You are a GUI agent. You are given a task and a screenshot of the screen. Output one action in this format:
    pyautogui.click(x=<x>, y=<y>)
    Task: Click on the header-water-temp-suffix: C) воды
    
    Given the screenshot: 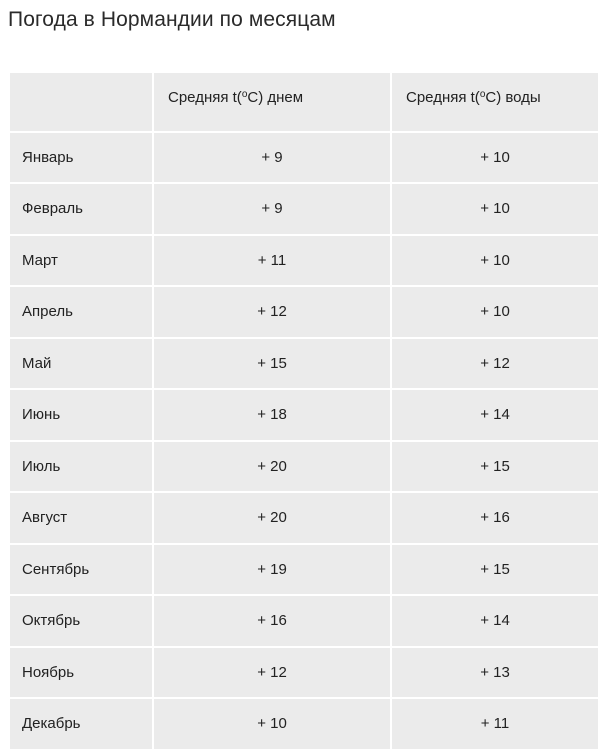 What is the action you would take?
    pyautogui.click(x=513, y=98)
    